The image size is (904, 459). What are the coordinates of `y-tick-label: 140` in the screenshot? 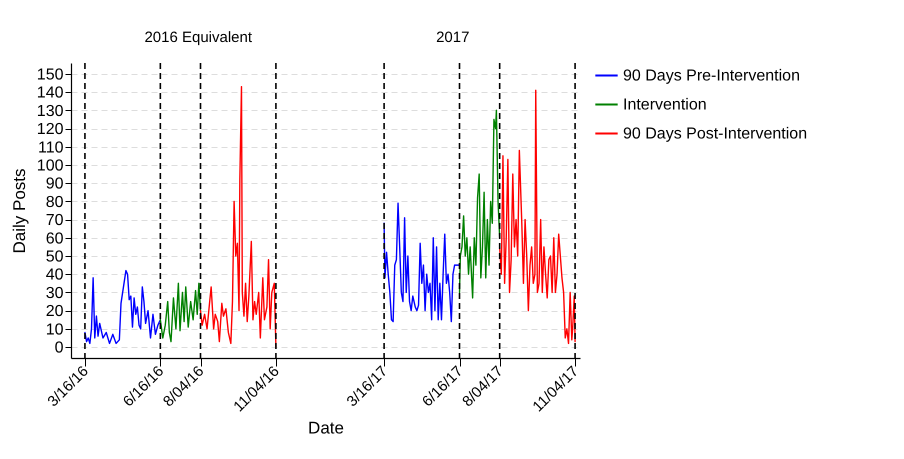 It's located at (50, 93).